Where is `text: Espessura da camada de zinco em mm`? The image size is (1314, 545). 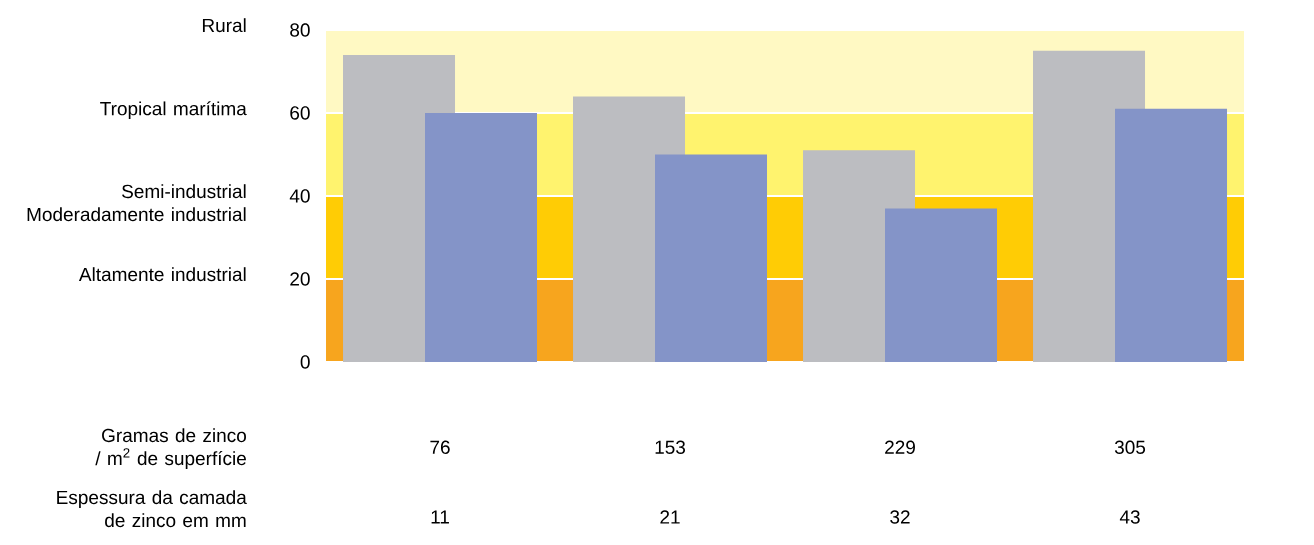
text: Espessura da camada de zinco em mm is located at coordinates (152, 509).